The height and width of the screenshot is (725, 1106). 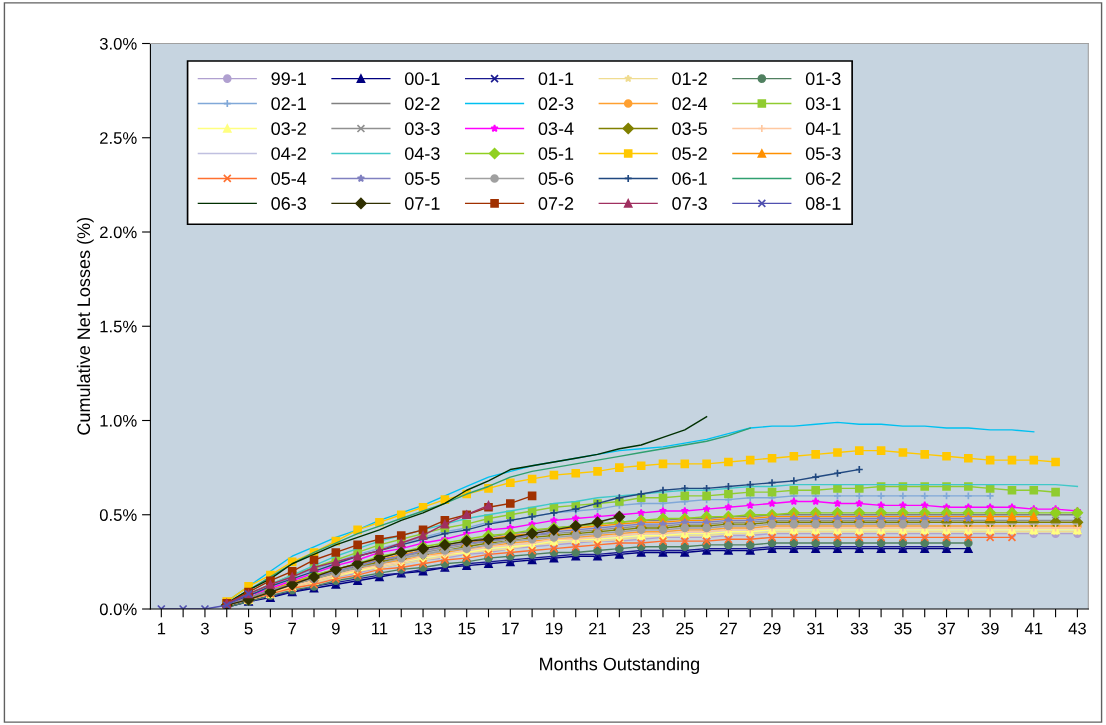 What do you see at coordinates (689, 153) in the screenshot?
I see `legend-label: 05-2` at bounding box center [689, 153].